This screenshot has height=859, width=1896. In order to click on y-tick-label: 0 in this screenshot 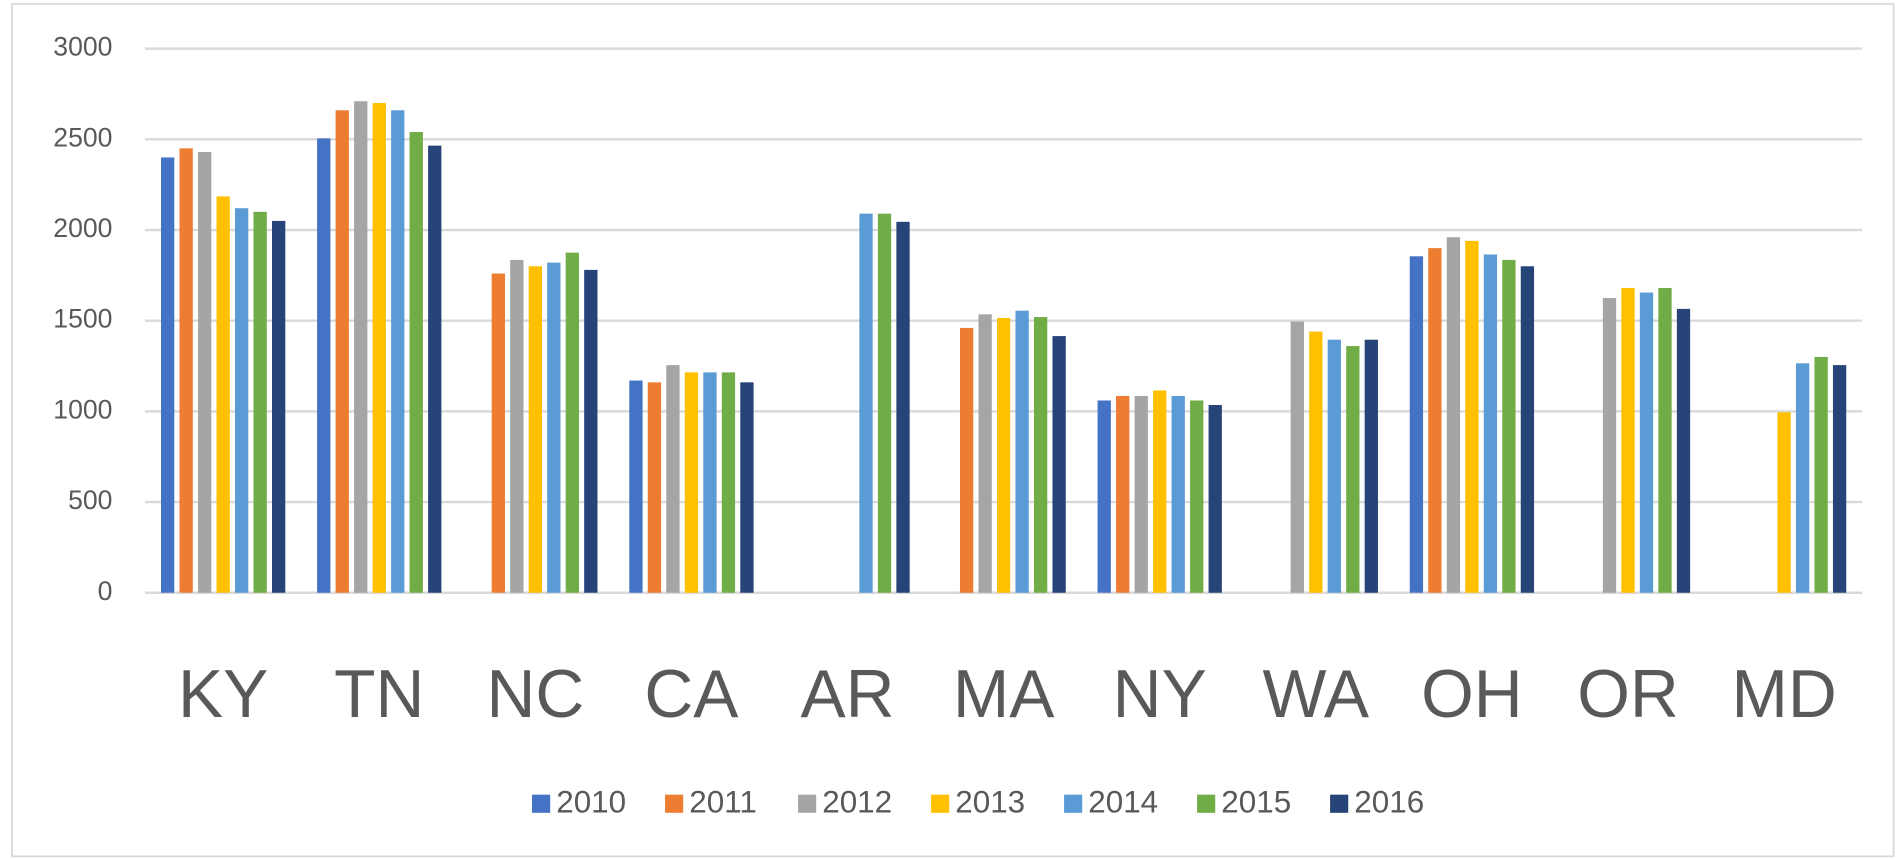, I will do `click(105, 591)`.